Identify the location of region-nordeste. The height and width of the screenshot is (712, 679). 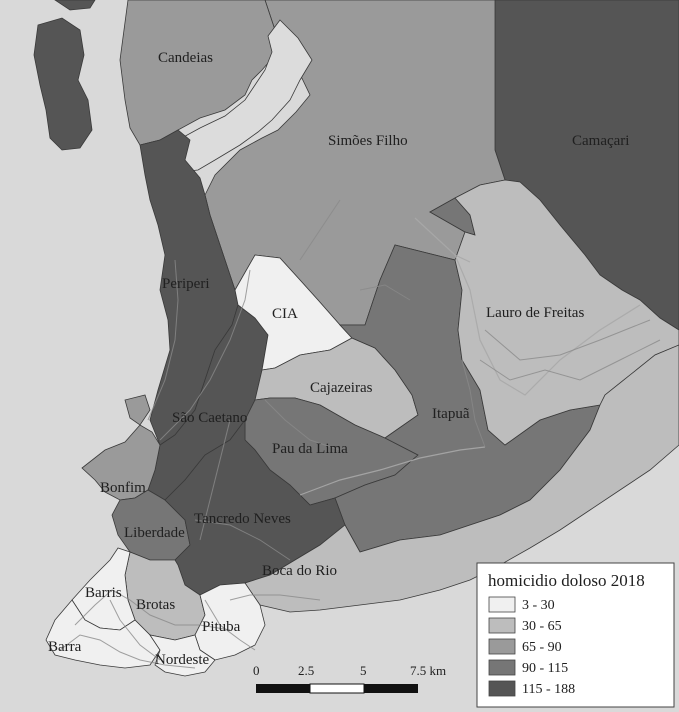
(182, 655).